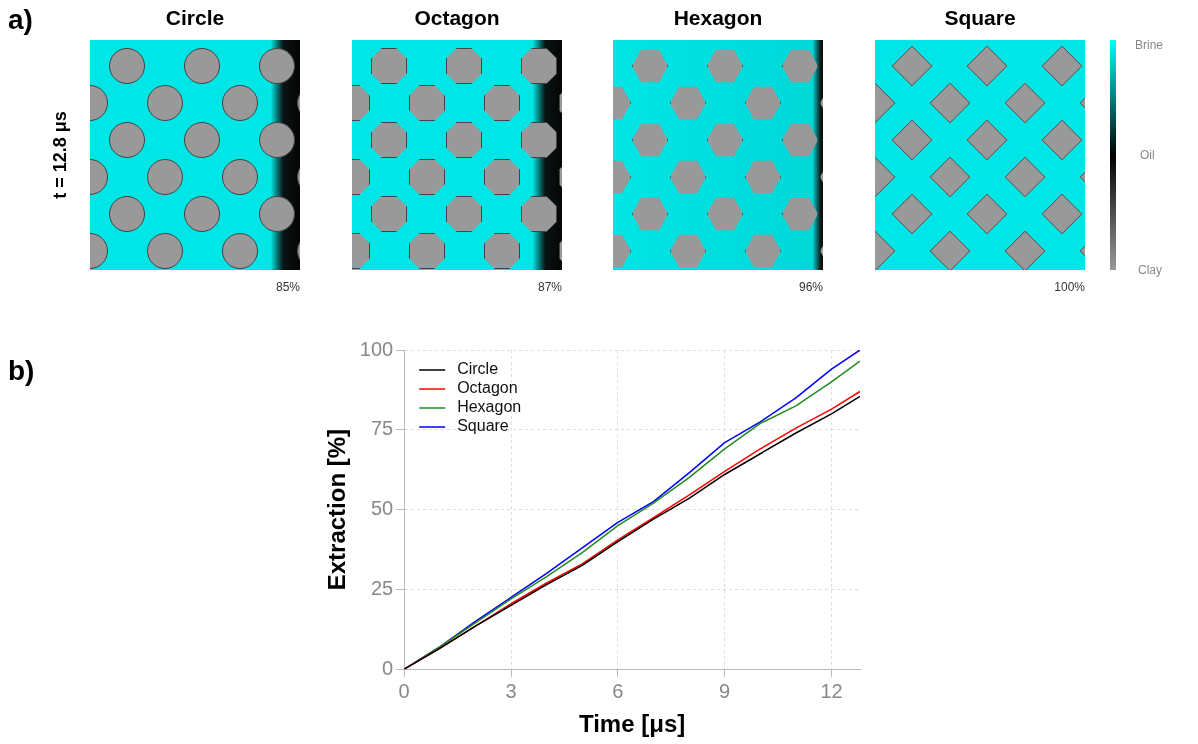 The height and width of the screenshot is (744, 1198). What do you see at coordinates (810, 287) in the screenshot?
I see `text: 96%` at bounding box center [810, 287].